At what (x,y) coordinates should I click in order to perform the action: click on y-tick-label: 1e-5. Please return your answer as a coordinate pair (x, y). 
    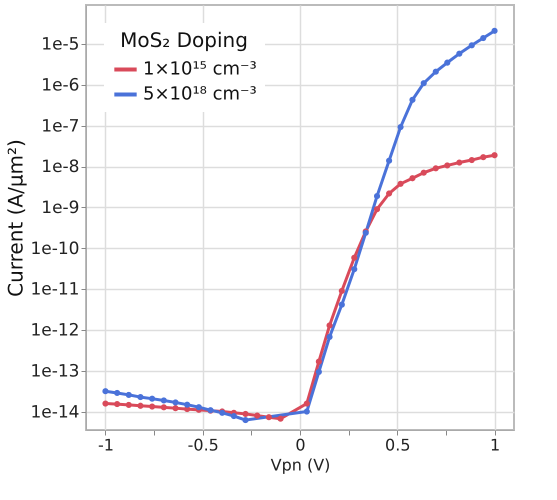
    Looking at the image, I should click on (60, 44).